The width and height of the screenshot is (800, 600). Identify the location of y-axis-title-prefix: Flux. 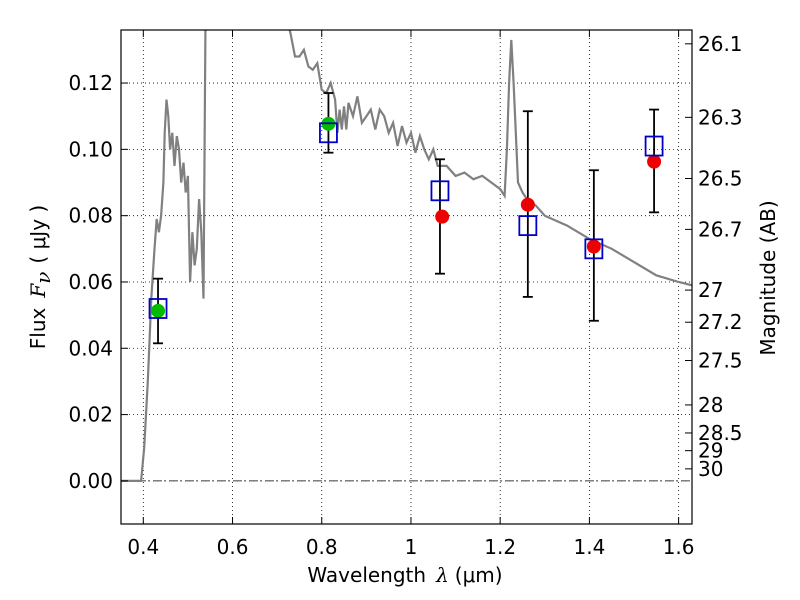
(38, 328).